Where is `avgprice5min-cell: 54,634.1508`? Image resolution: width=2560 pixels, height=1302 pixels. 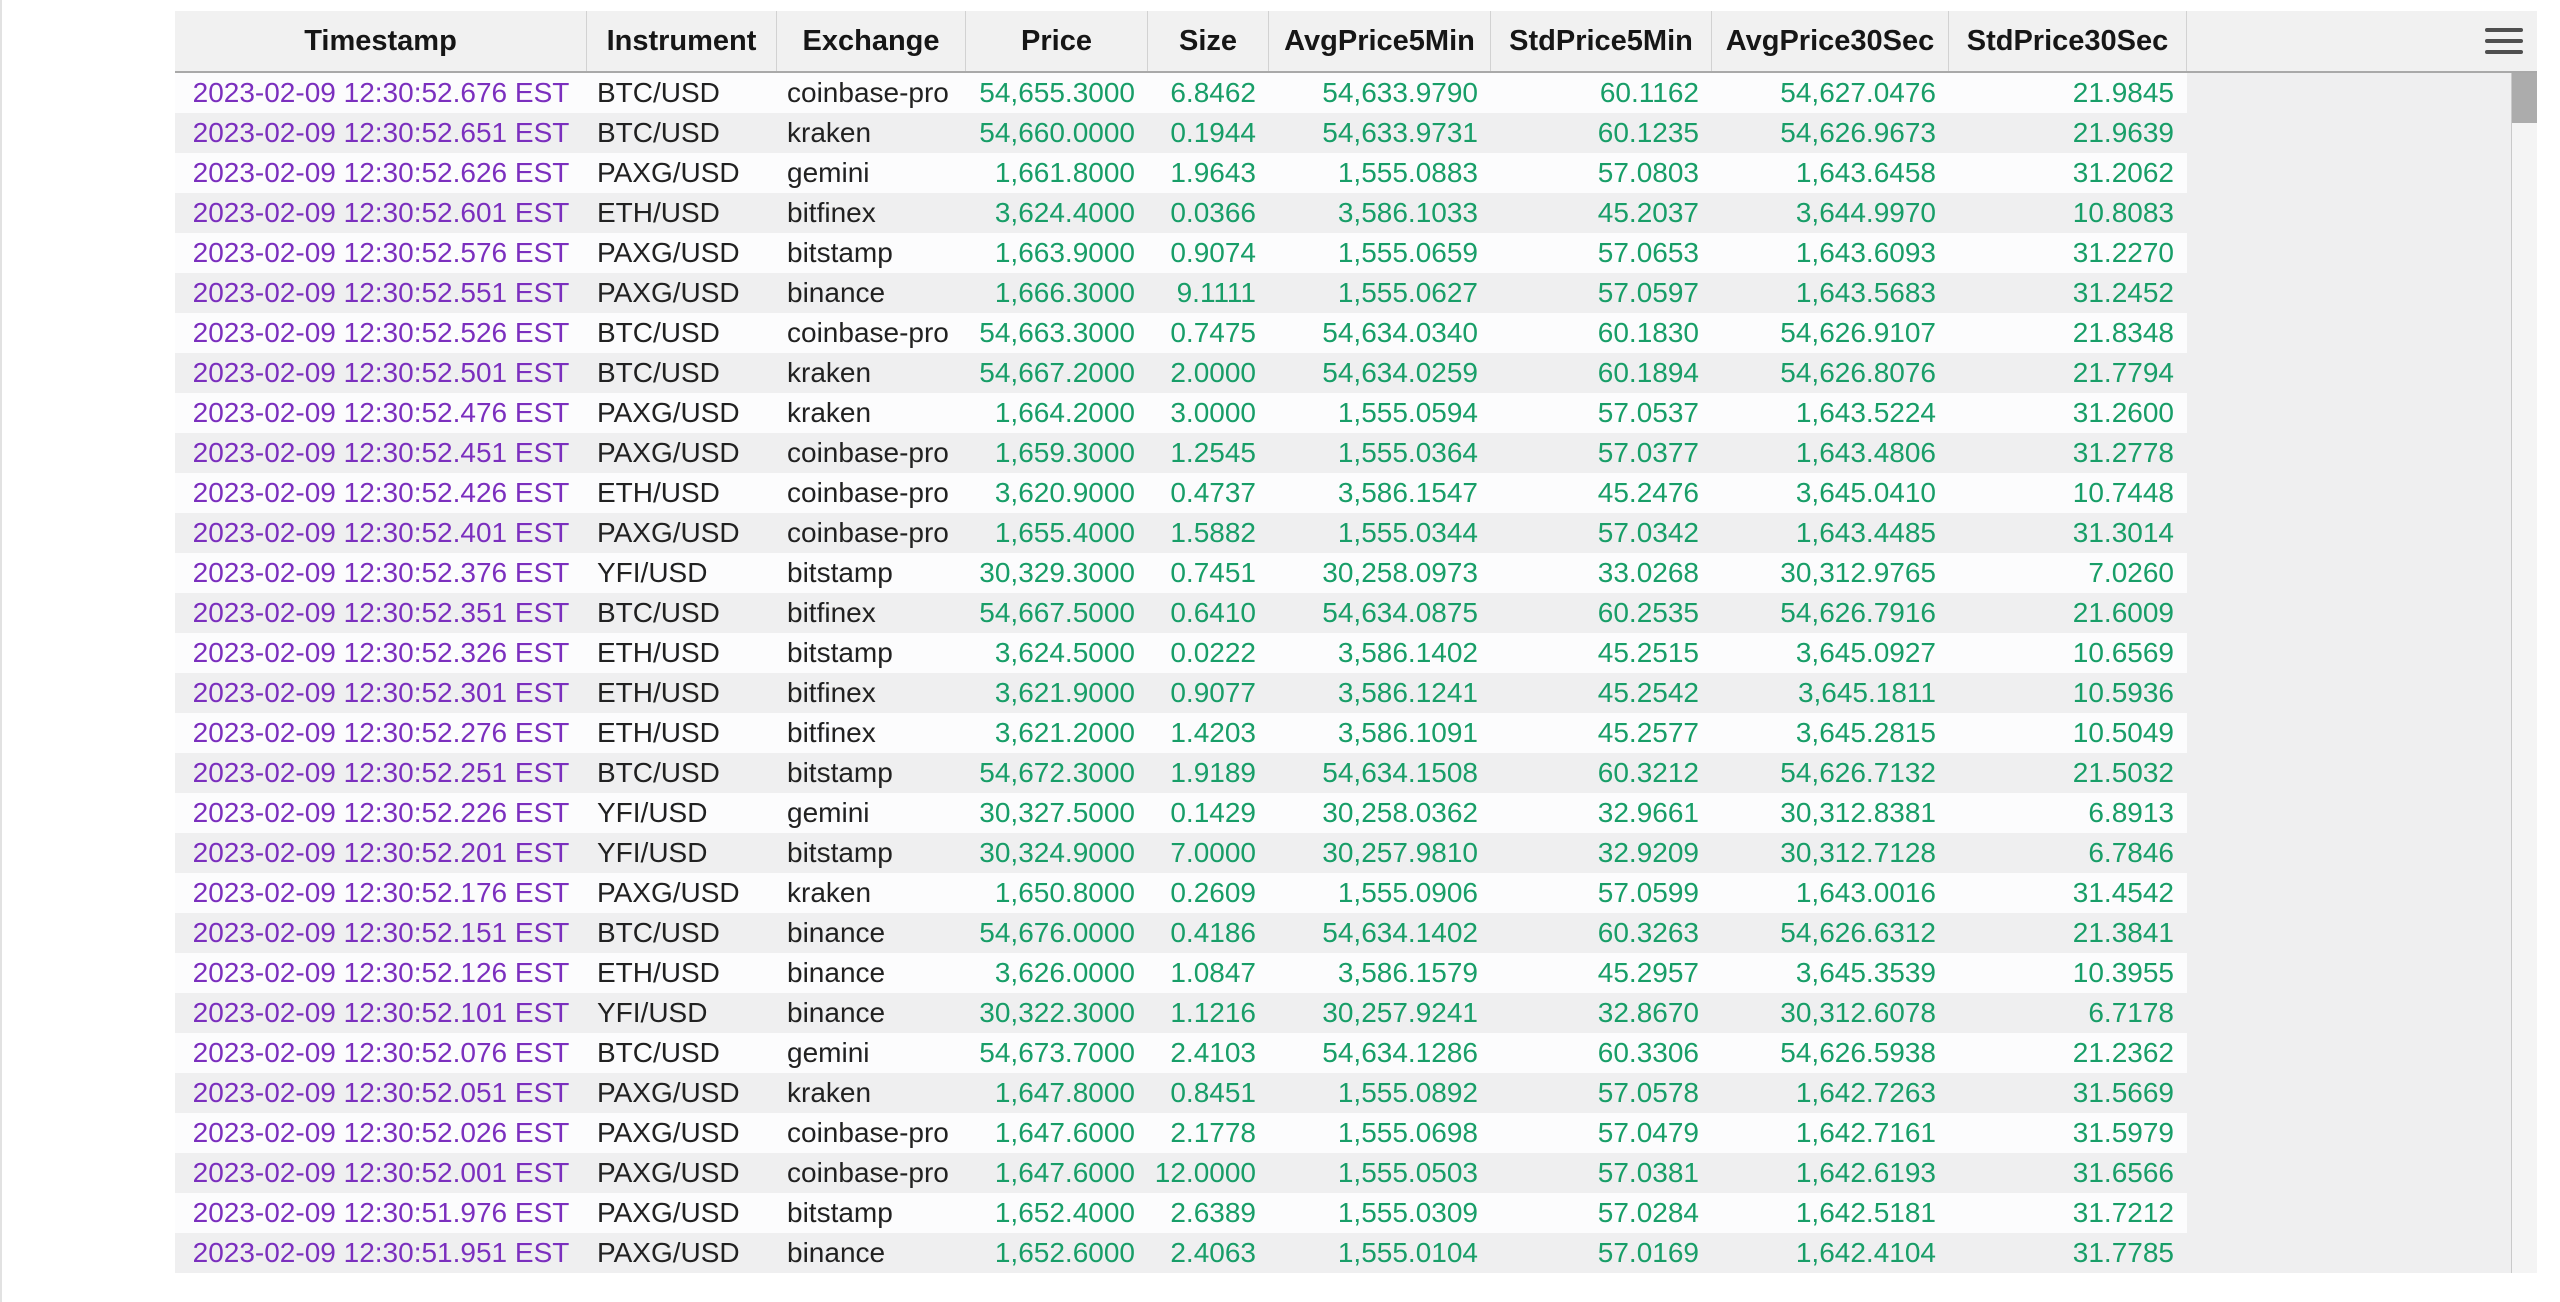
avgprice5min-cell: 54,634.1508 is located at coordinates (1400, 772).